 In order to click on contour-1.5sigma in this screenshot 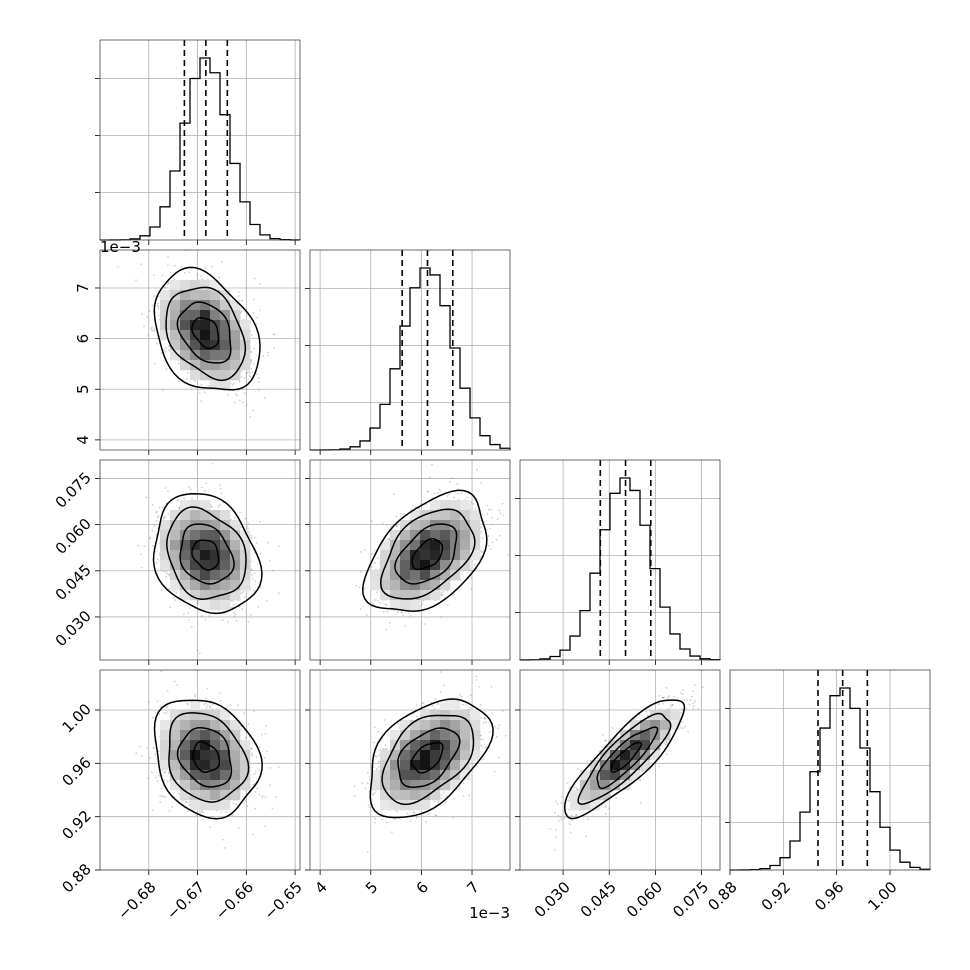, I will do `click(428, 760)`.